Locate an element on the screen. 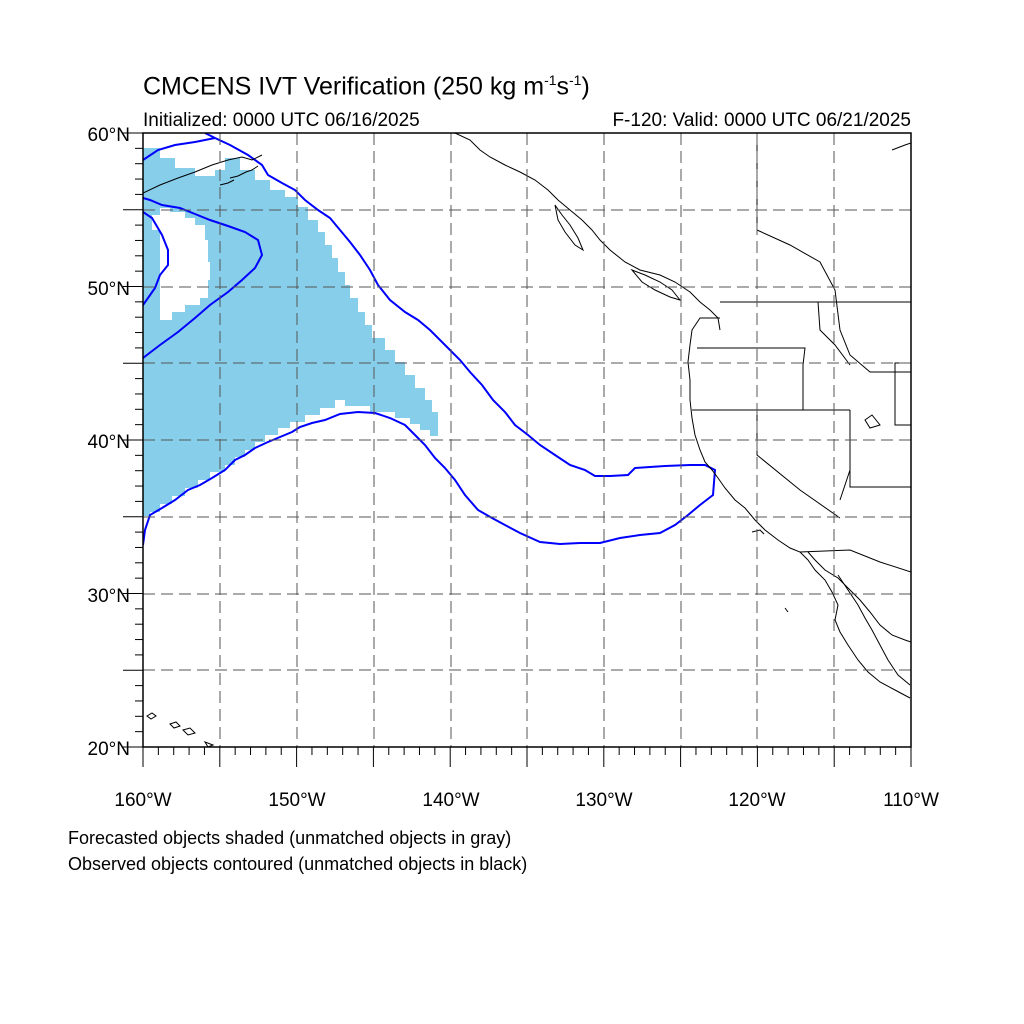 The height and width of the screenshot is (1024, 1024). title-prefix: CMCENS IVT Verification (250 kg m is located at coordinates (344, 86).